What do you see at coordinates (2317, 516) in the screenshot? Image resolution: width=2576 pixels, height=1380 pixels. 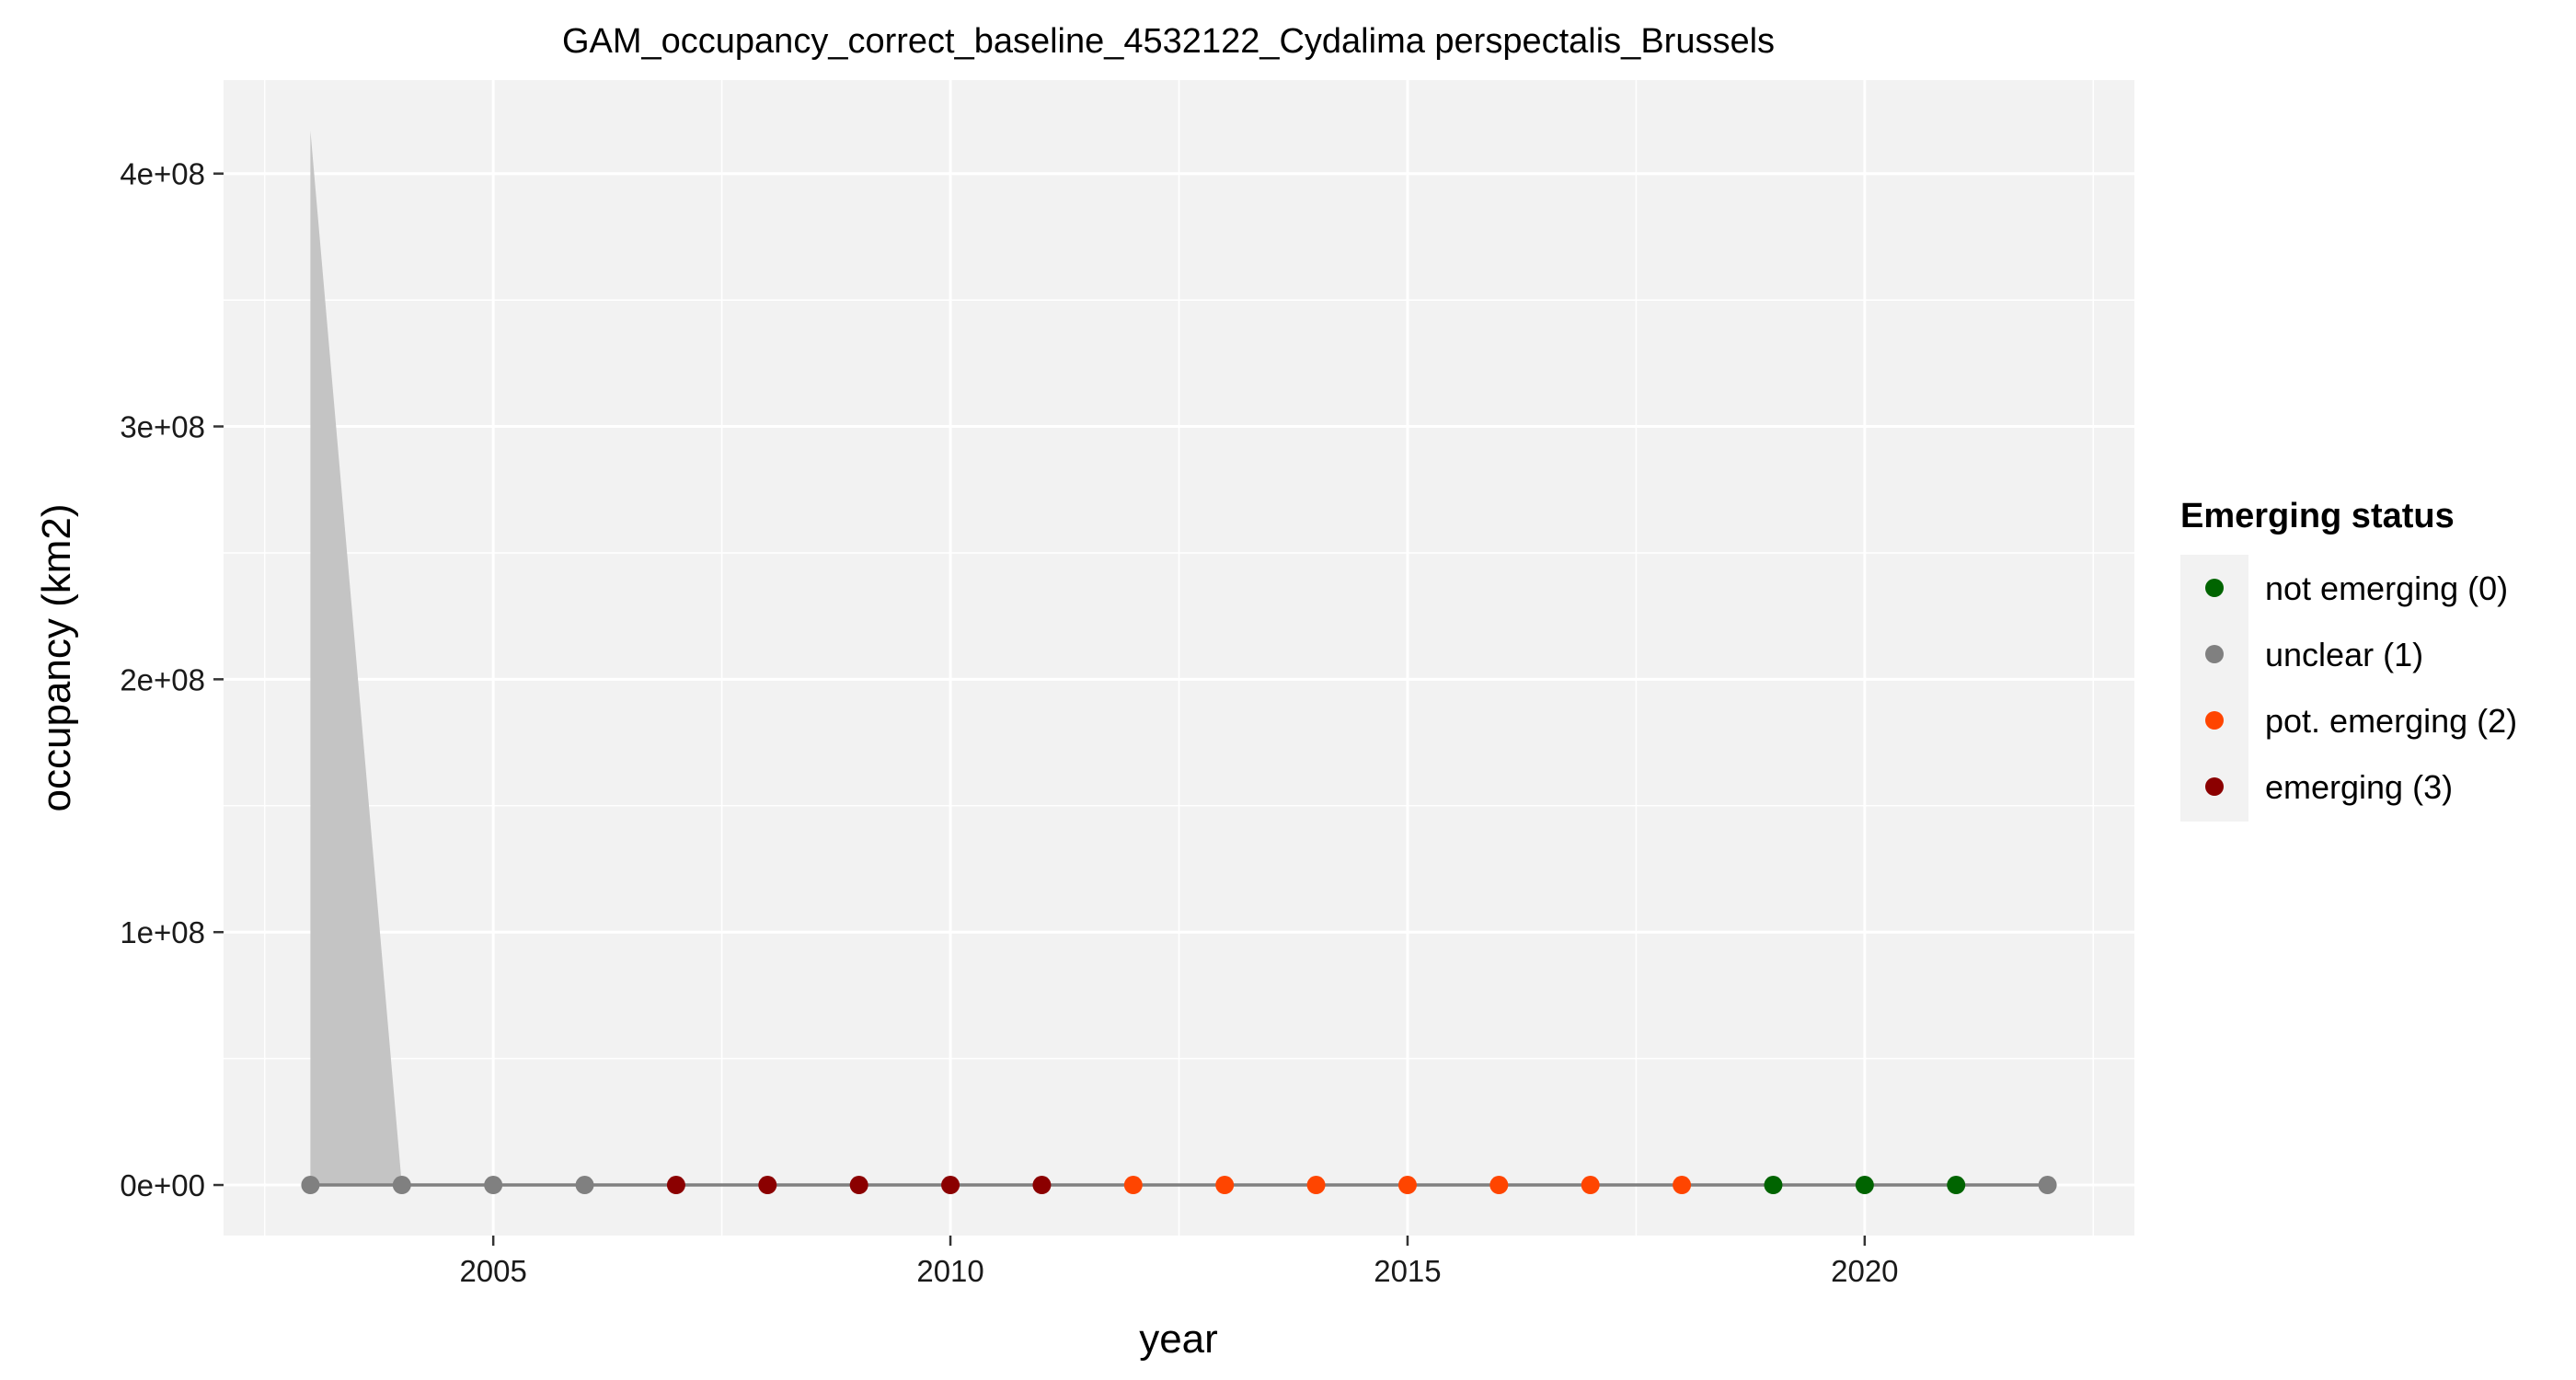 I see `legend-title: Emerging status` at bounding box center [2317, 516].